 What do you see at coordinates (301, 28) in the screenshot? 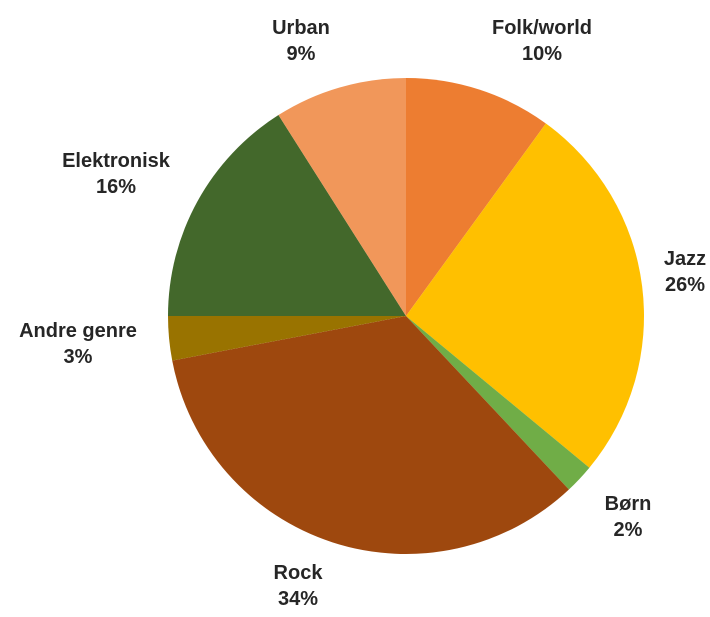
I see `data-label-name: Urban` at bounding box center [301, 28].